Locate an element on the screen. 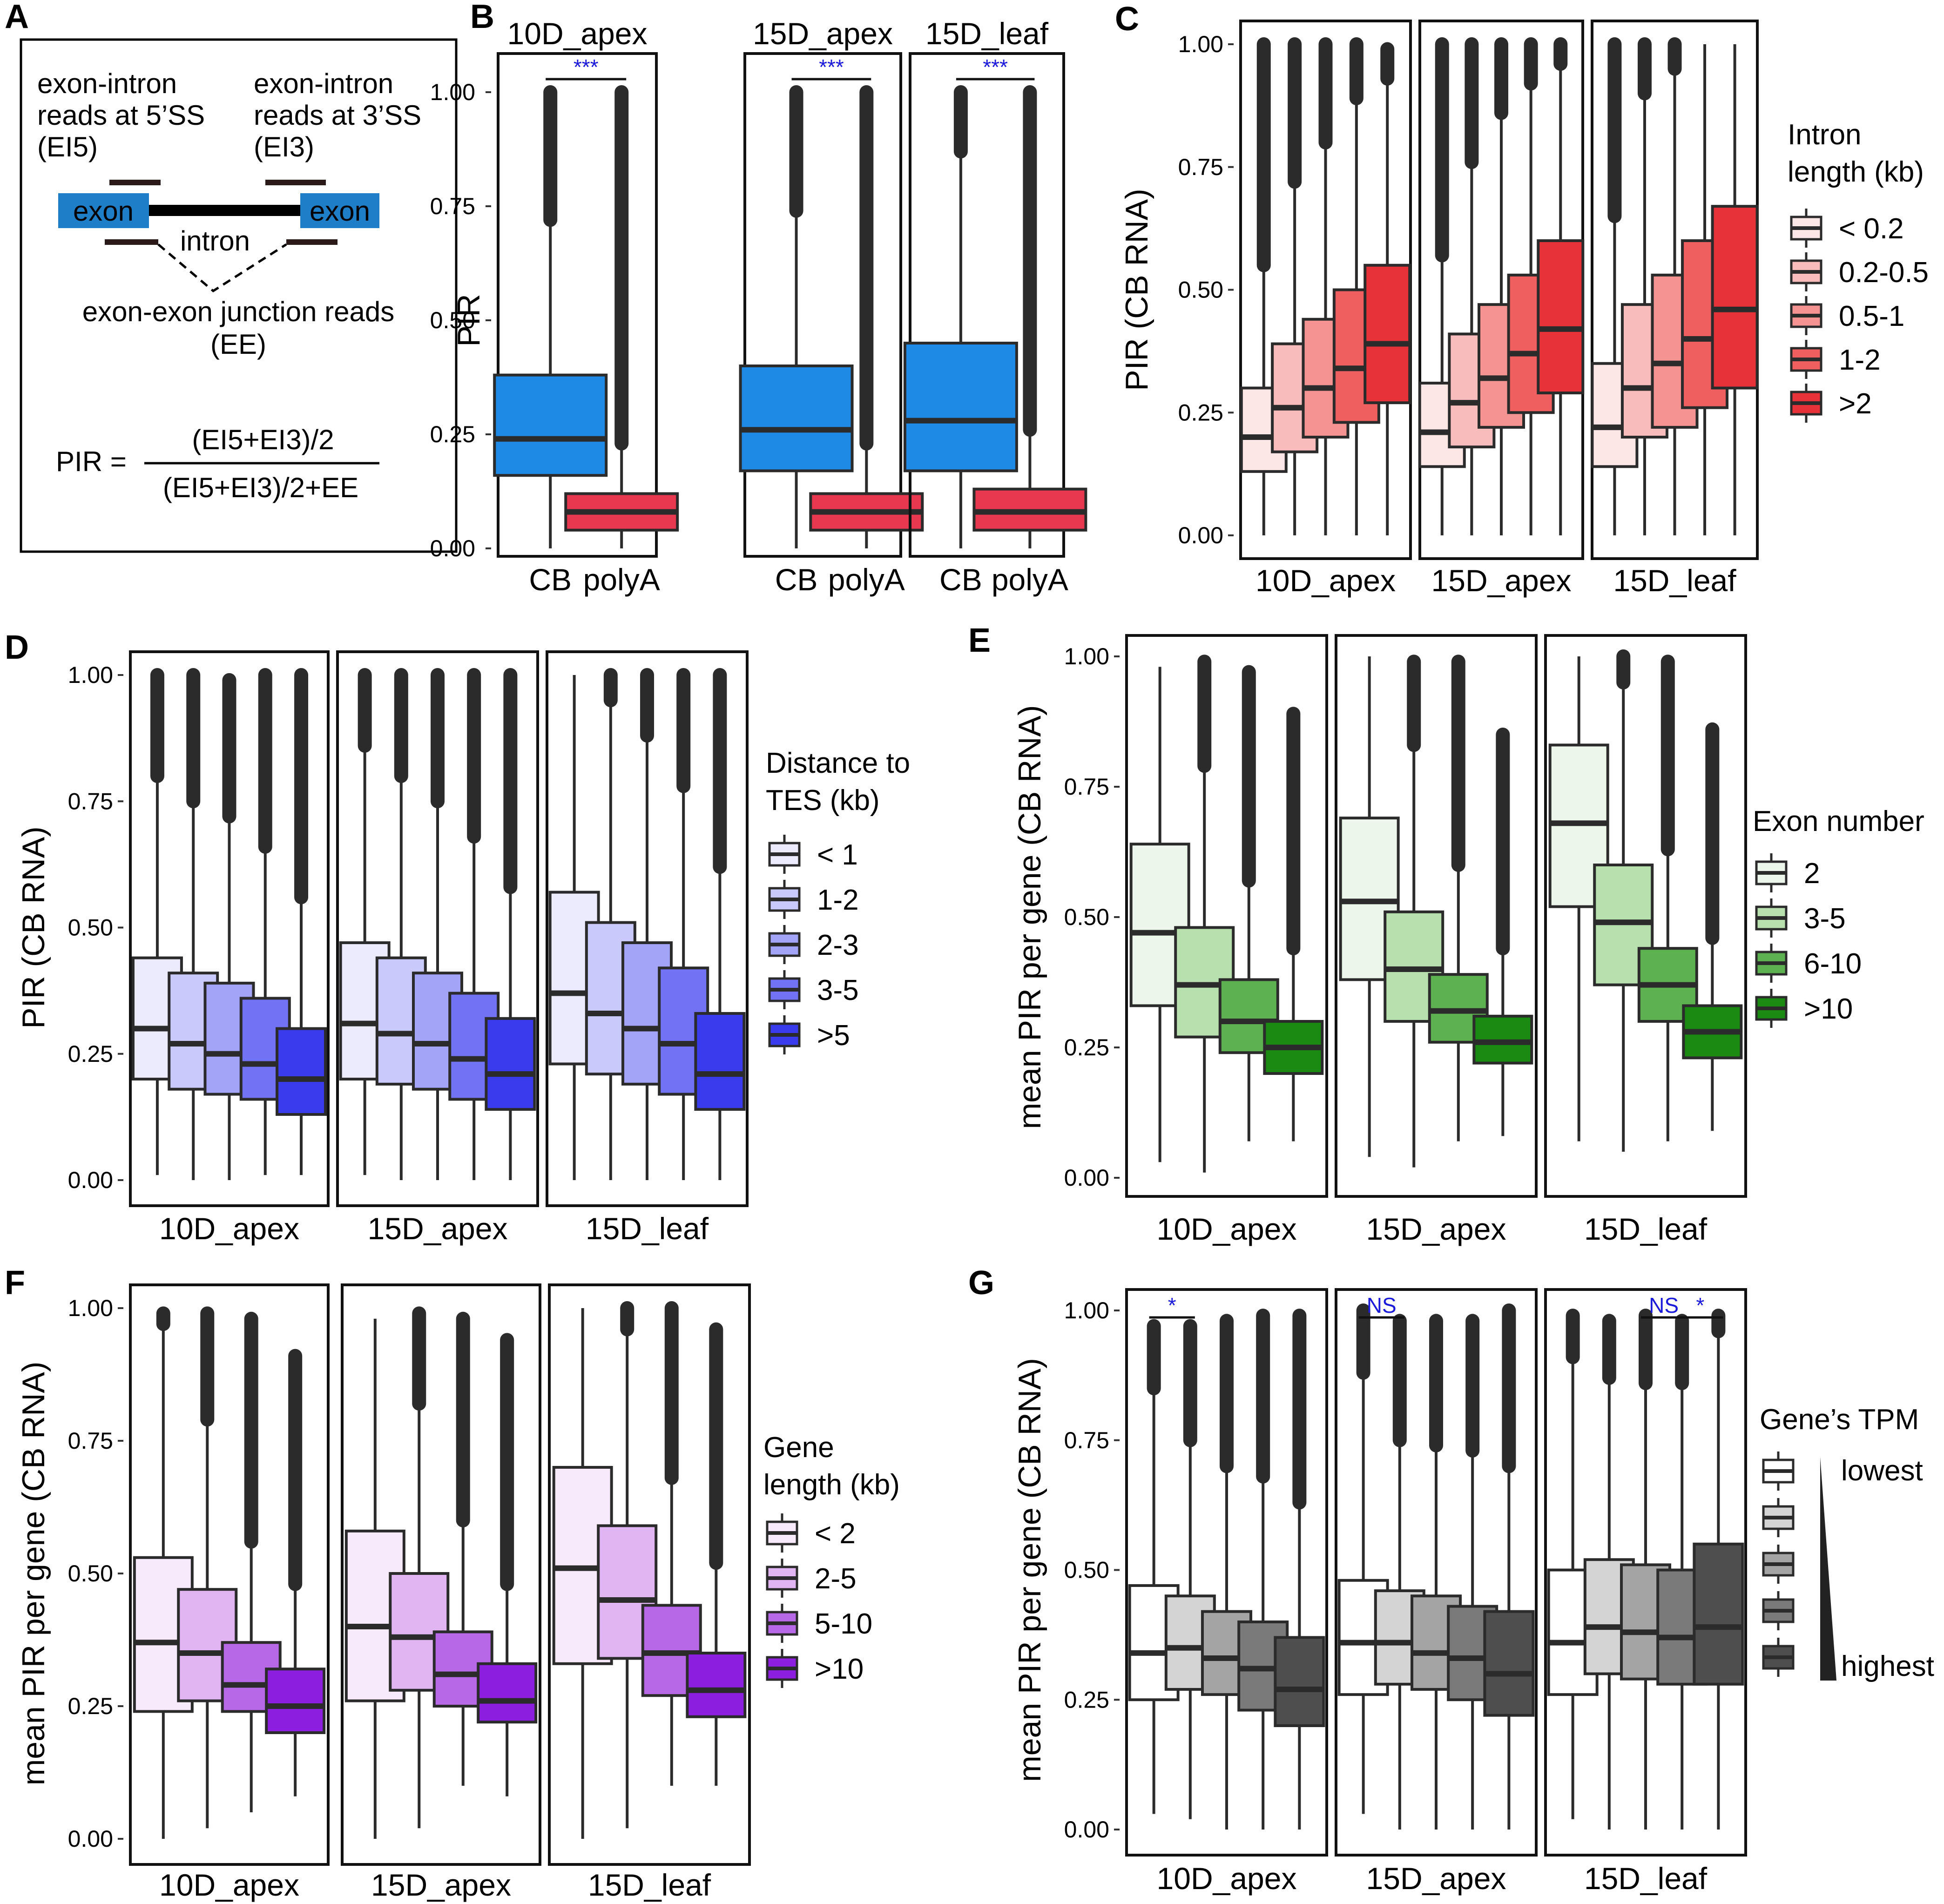  formula-lhs: PIR = is located at coordinates (91, 461).